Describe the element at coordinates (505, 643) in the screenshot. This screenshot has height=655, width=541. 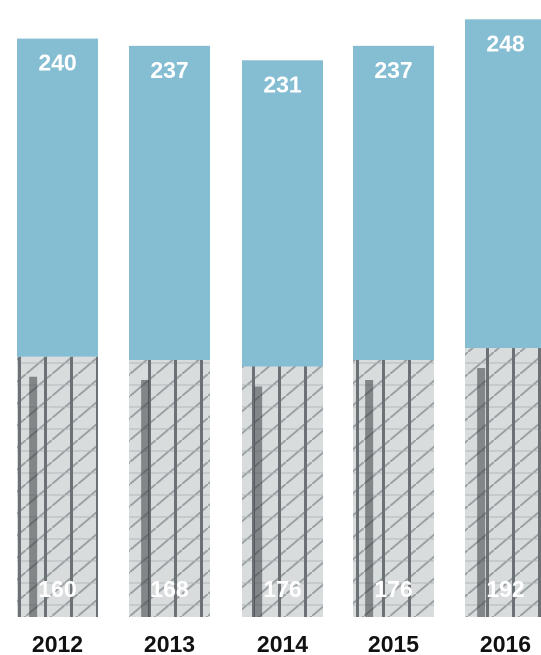
I see `x-tick-label-2016: 2016` at that location.